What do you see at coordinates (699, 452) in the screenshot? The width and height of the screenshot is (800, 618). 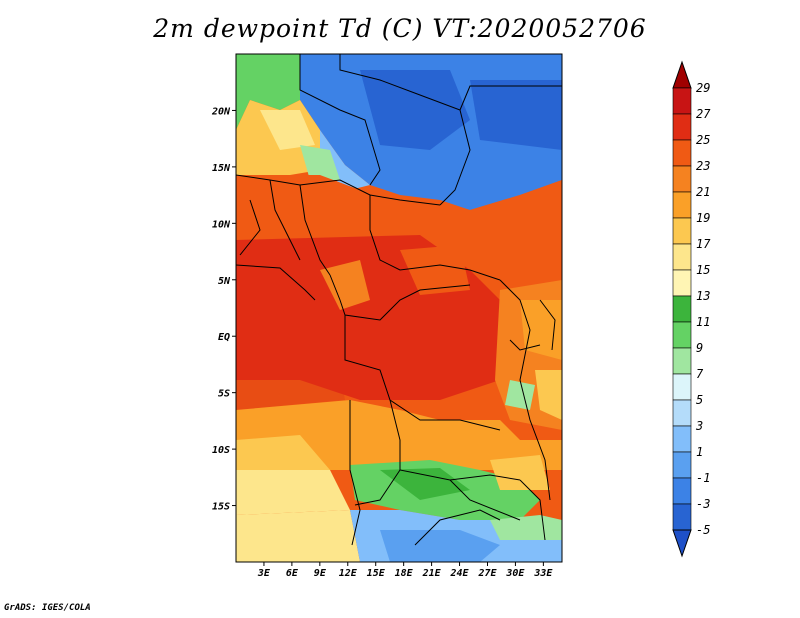 I see `colorbar-label: 1` at bounding box center [699, 452].